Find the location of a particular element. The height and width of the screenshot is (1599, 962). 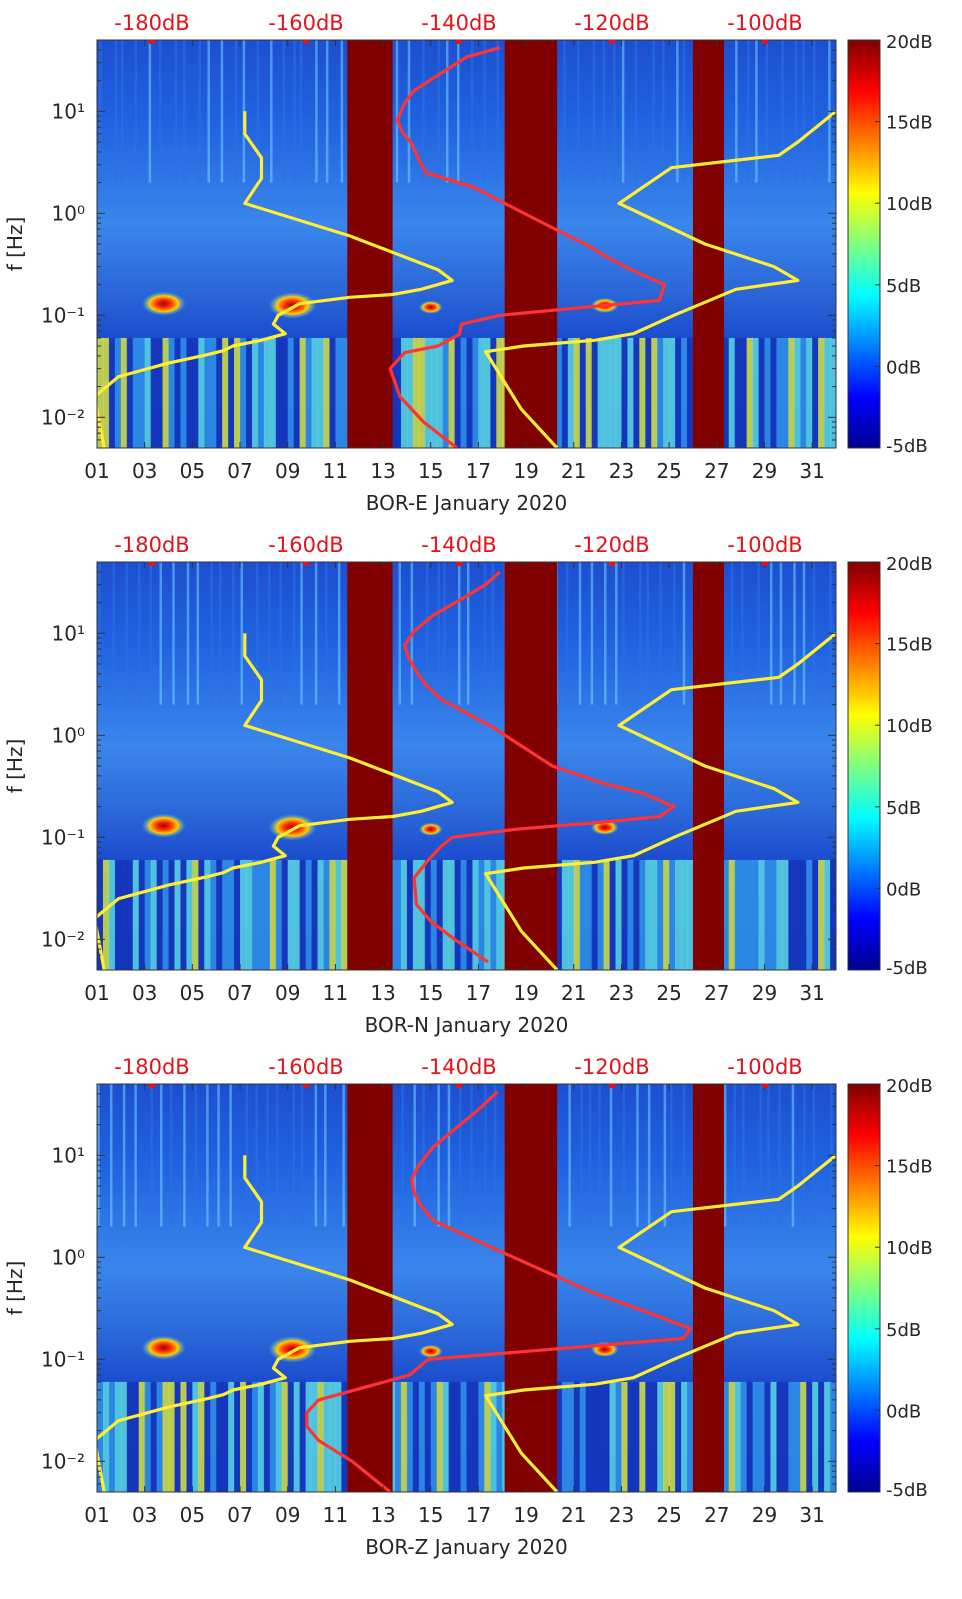

x-axis-label: BOR-N January 2020 is located at coordinates (467, 1025).